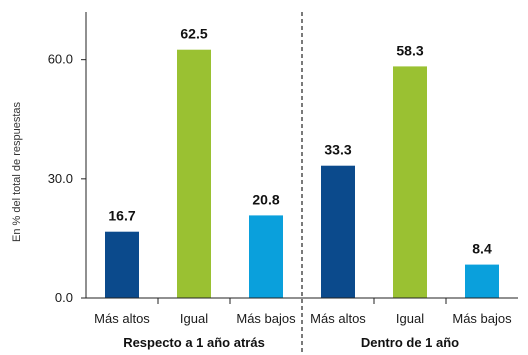  What do you see at coordinates (410, 342) in the screenshot?
I see `group-label: Dentro de 1 año` at bounding box center [410, 342].